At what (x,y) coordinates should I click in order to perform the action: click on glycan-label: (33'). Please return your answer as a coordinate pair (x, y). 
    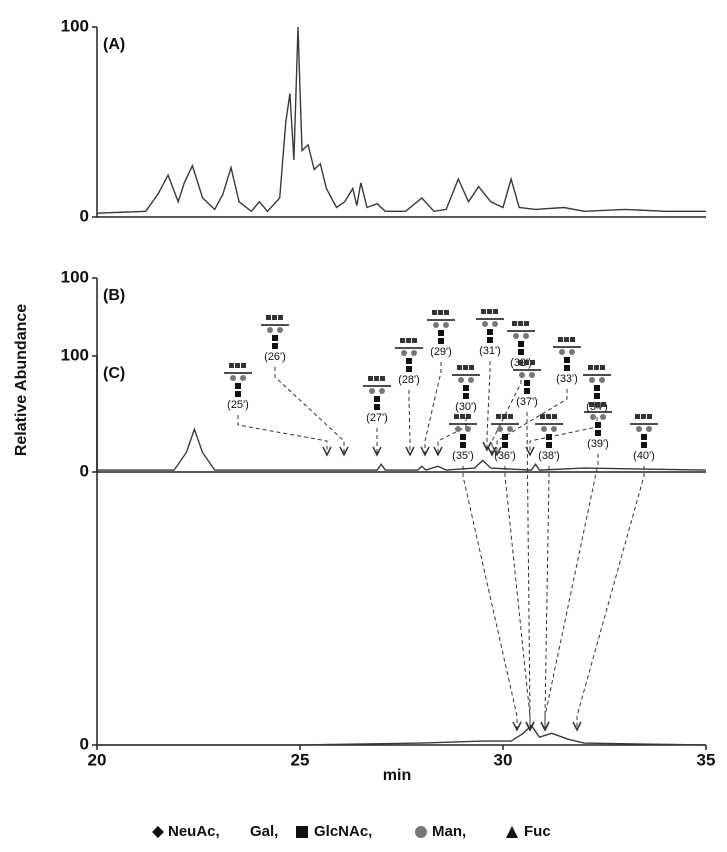
    Looking at the image, I should click on (567, 379).